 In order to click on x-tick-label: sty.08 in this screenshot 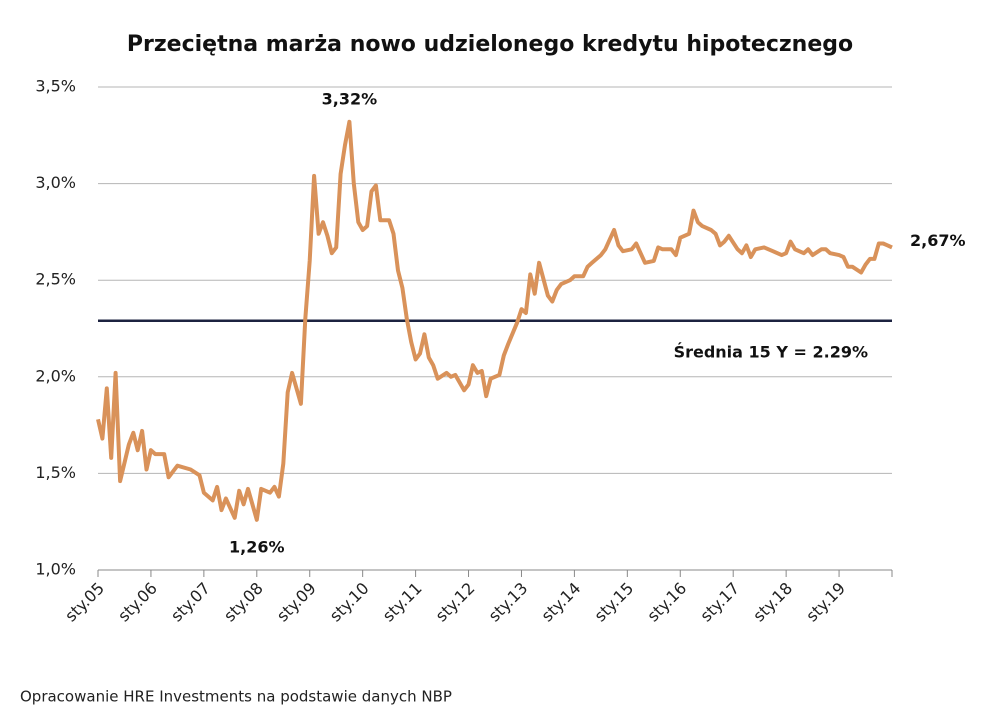, I will do `click(243, 602)`.